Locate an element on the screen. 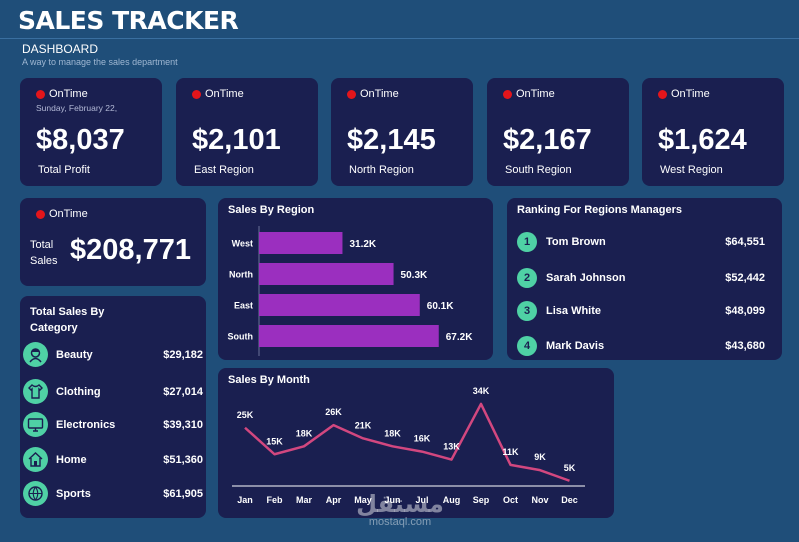 This screenshot has height=542, width=799. category-name: Electronics is located at coordinates (86, 425).